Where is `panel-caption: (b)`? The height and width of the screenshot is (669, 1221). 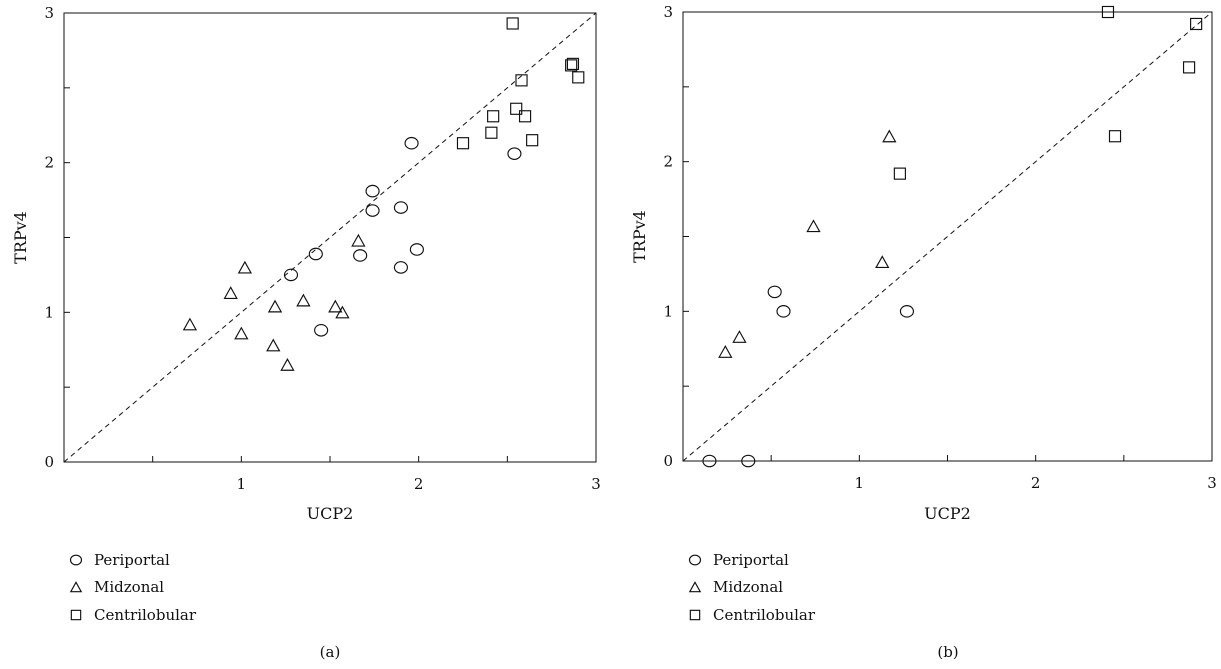 panel-caption: (b) is located at coordinates (947, 652).